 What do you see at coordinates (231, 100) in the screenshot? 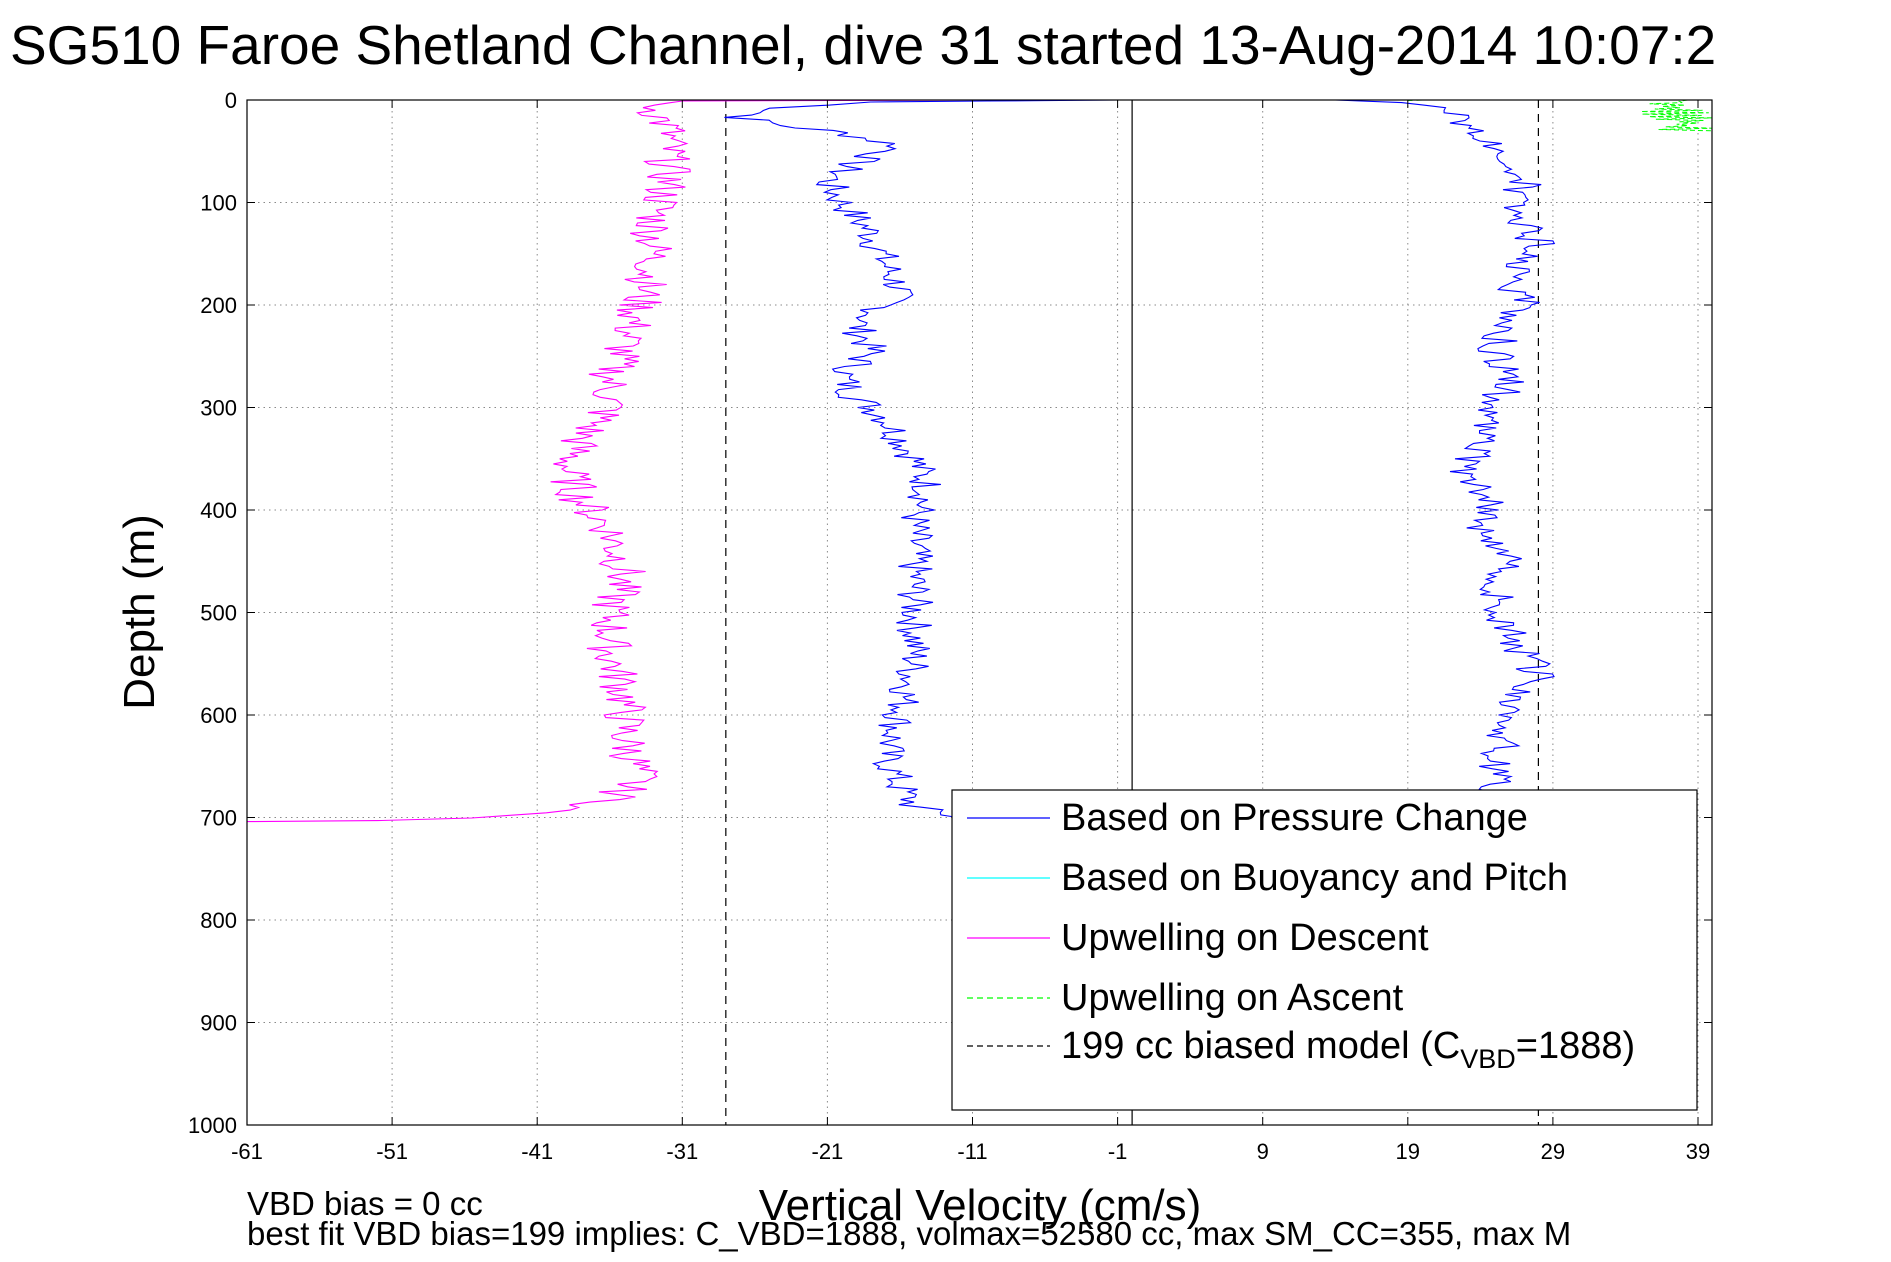
I see `y-tick-label: 0` at bounding box center [231, 100].